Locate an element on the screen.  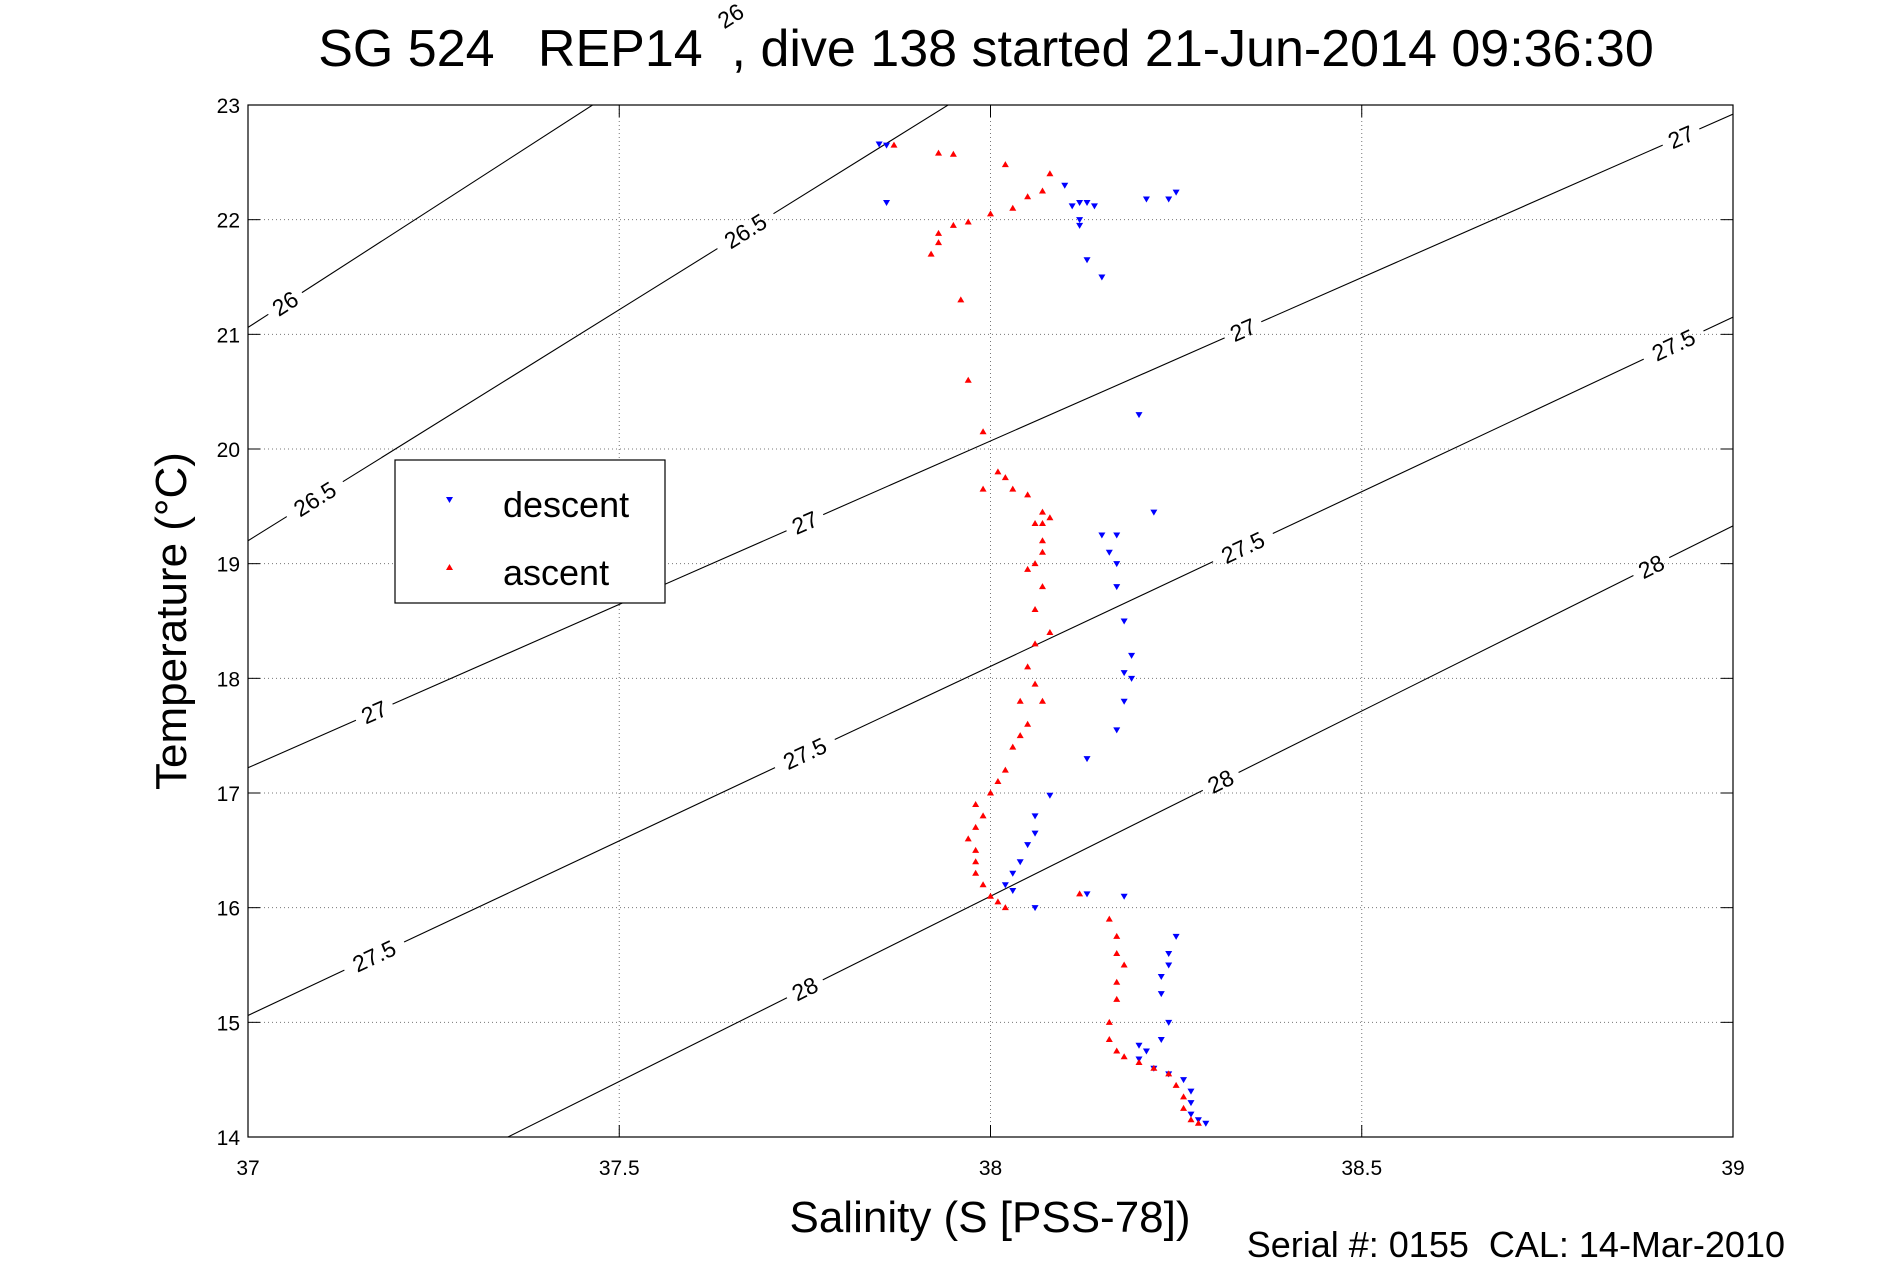
legend-marker-ascent is located at coordinates (449, 567).